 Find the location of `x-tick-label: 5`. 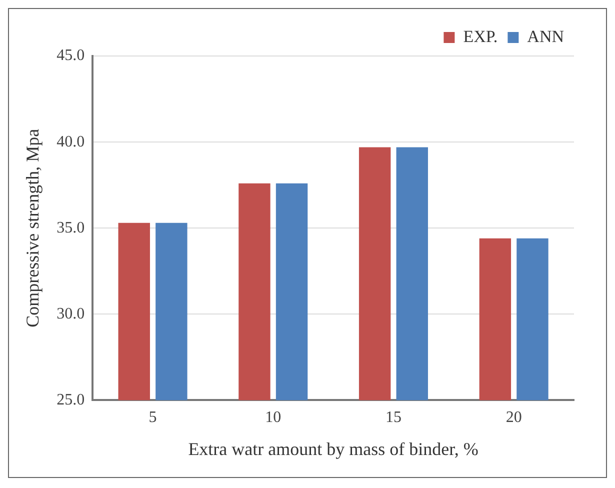

x-tick-label: 5 is located at coordinates (152, 417).